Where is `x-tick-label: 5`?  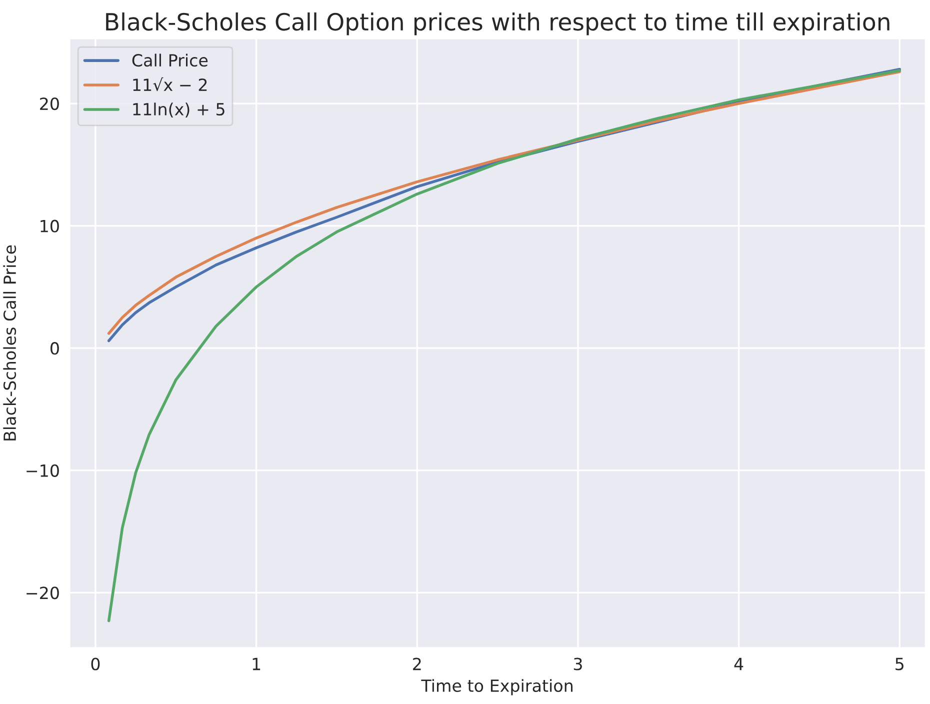 x-tick-label: 5 is located at coordinates (900, 664).